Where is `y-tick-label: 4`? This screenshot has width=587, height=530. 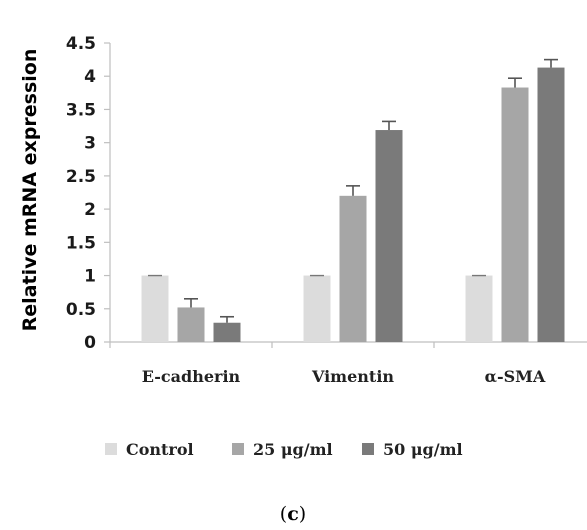 y-tick-label: 4 is located at coordinates (90, 77).